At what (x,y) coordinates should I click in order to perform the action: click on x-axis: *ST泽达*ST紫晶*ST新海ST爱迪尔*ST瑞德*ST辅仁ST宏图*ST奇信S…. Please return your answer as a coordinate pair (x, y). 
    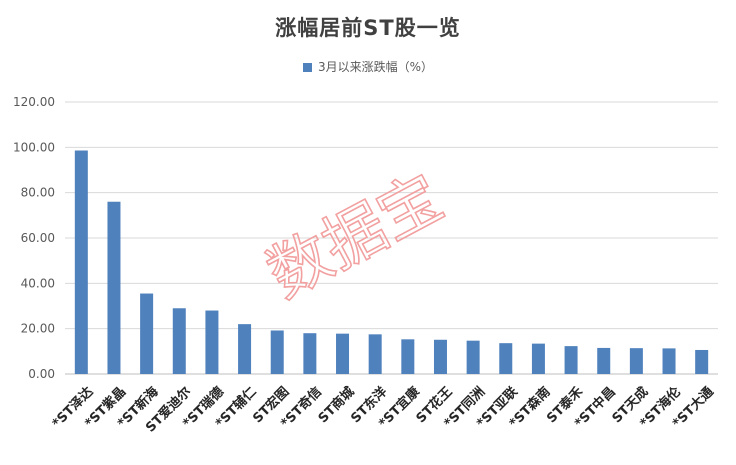
    Looking at the image, I should click on (383, 409).